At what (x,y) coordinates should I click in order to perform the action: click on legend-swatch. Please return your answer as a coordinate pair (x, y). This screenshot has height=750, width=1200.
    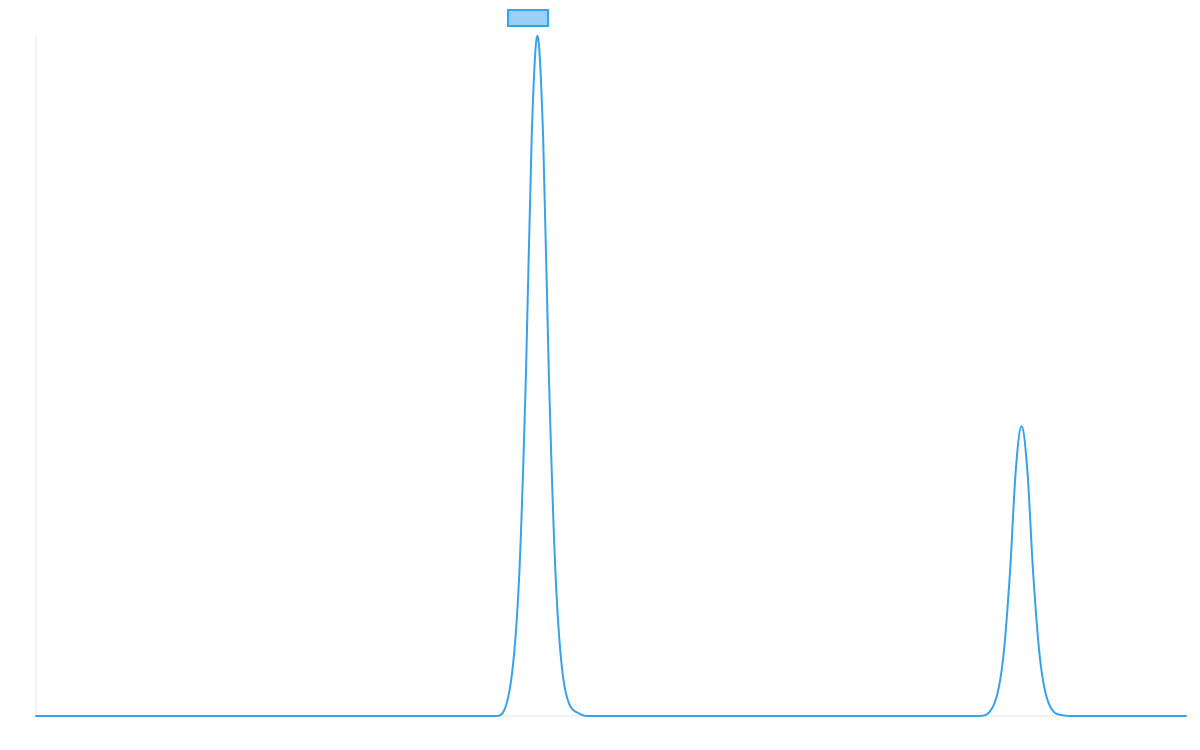
    Looking at the image, I should click on (528, 18).